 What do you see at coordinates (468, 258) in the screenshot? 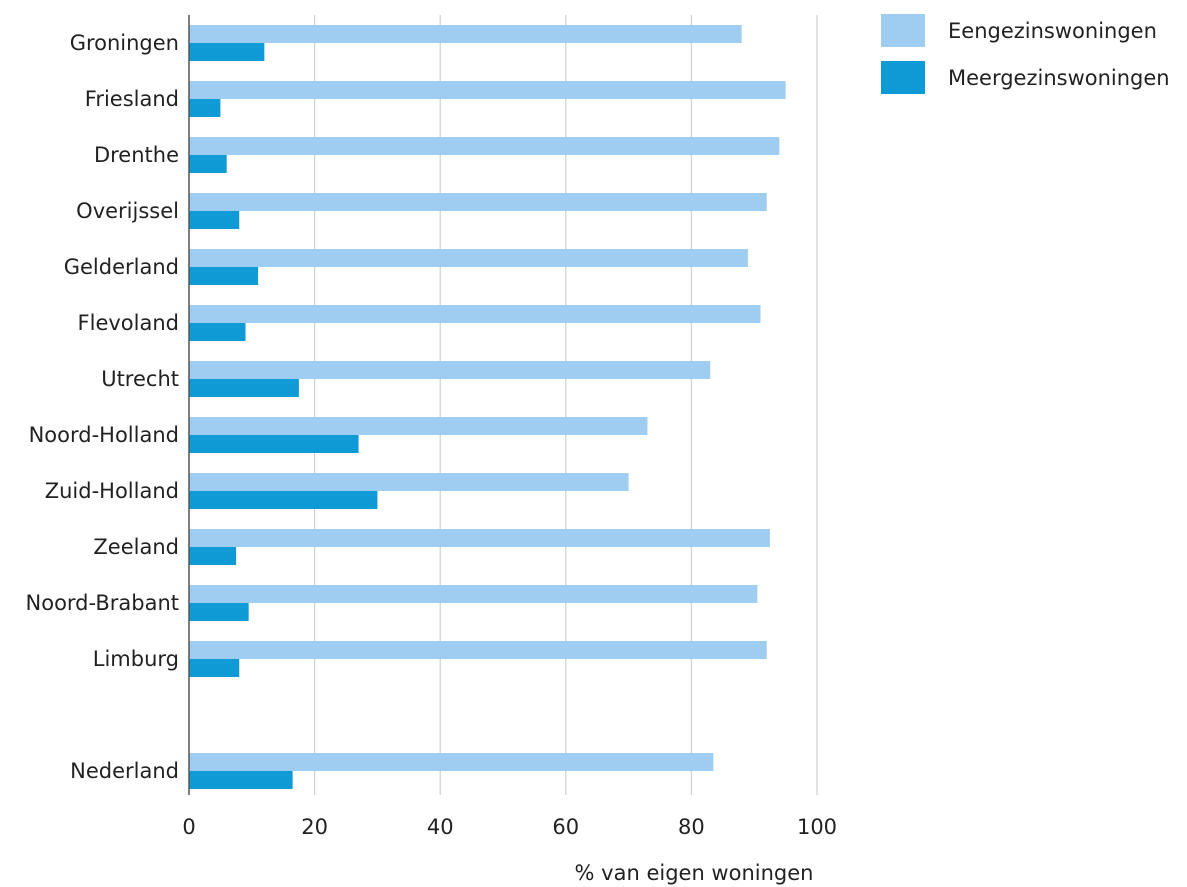
I see `bar-eengezins-gelderland` at bounding box center [468, 258].